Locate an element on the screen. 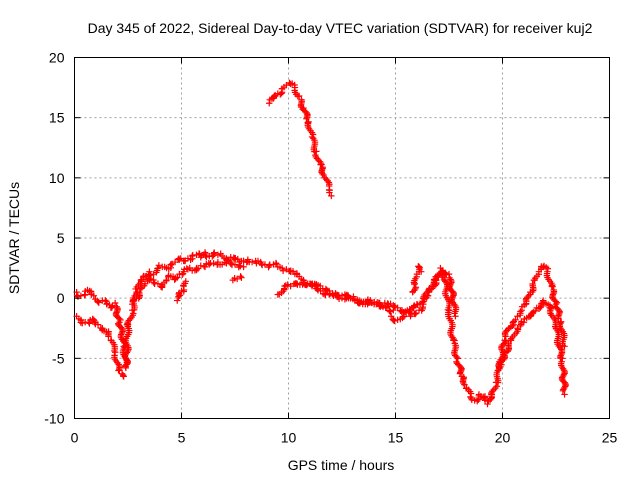  y-tick-label: -5 is located at coordinates (58, 358).